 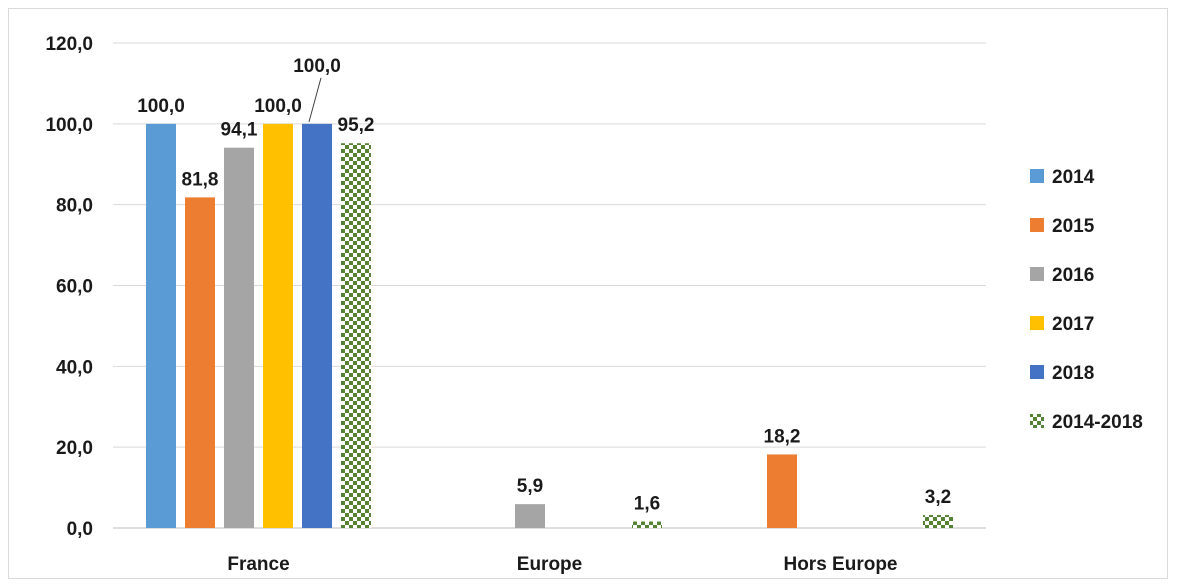 I want to click on data-label: 3,2, so click(x=938, y=497).